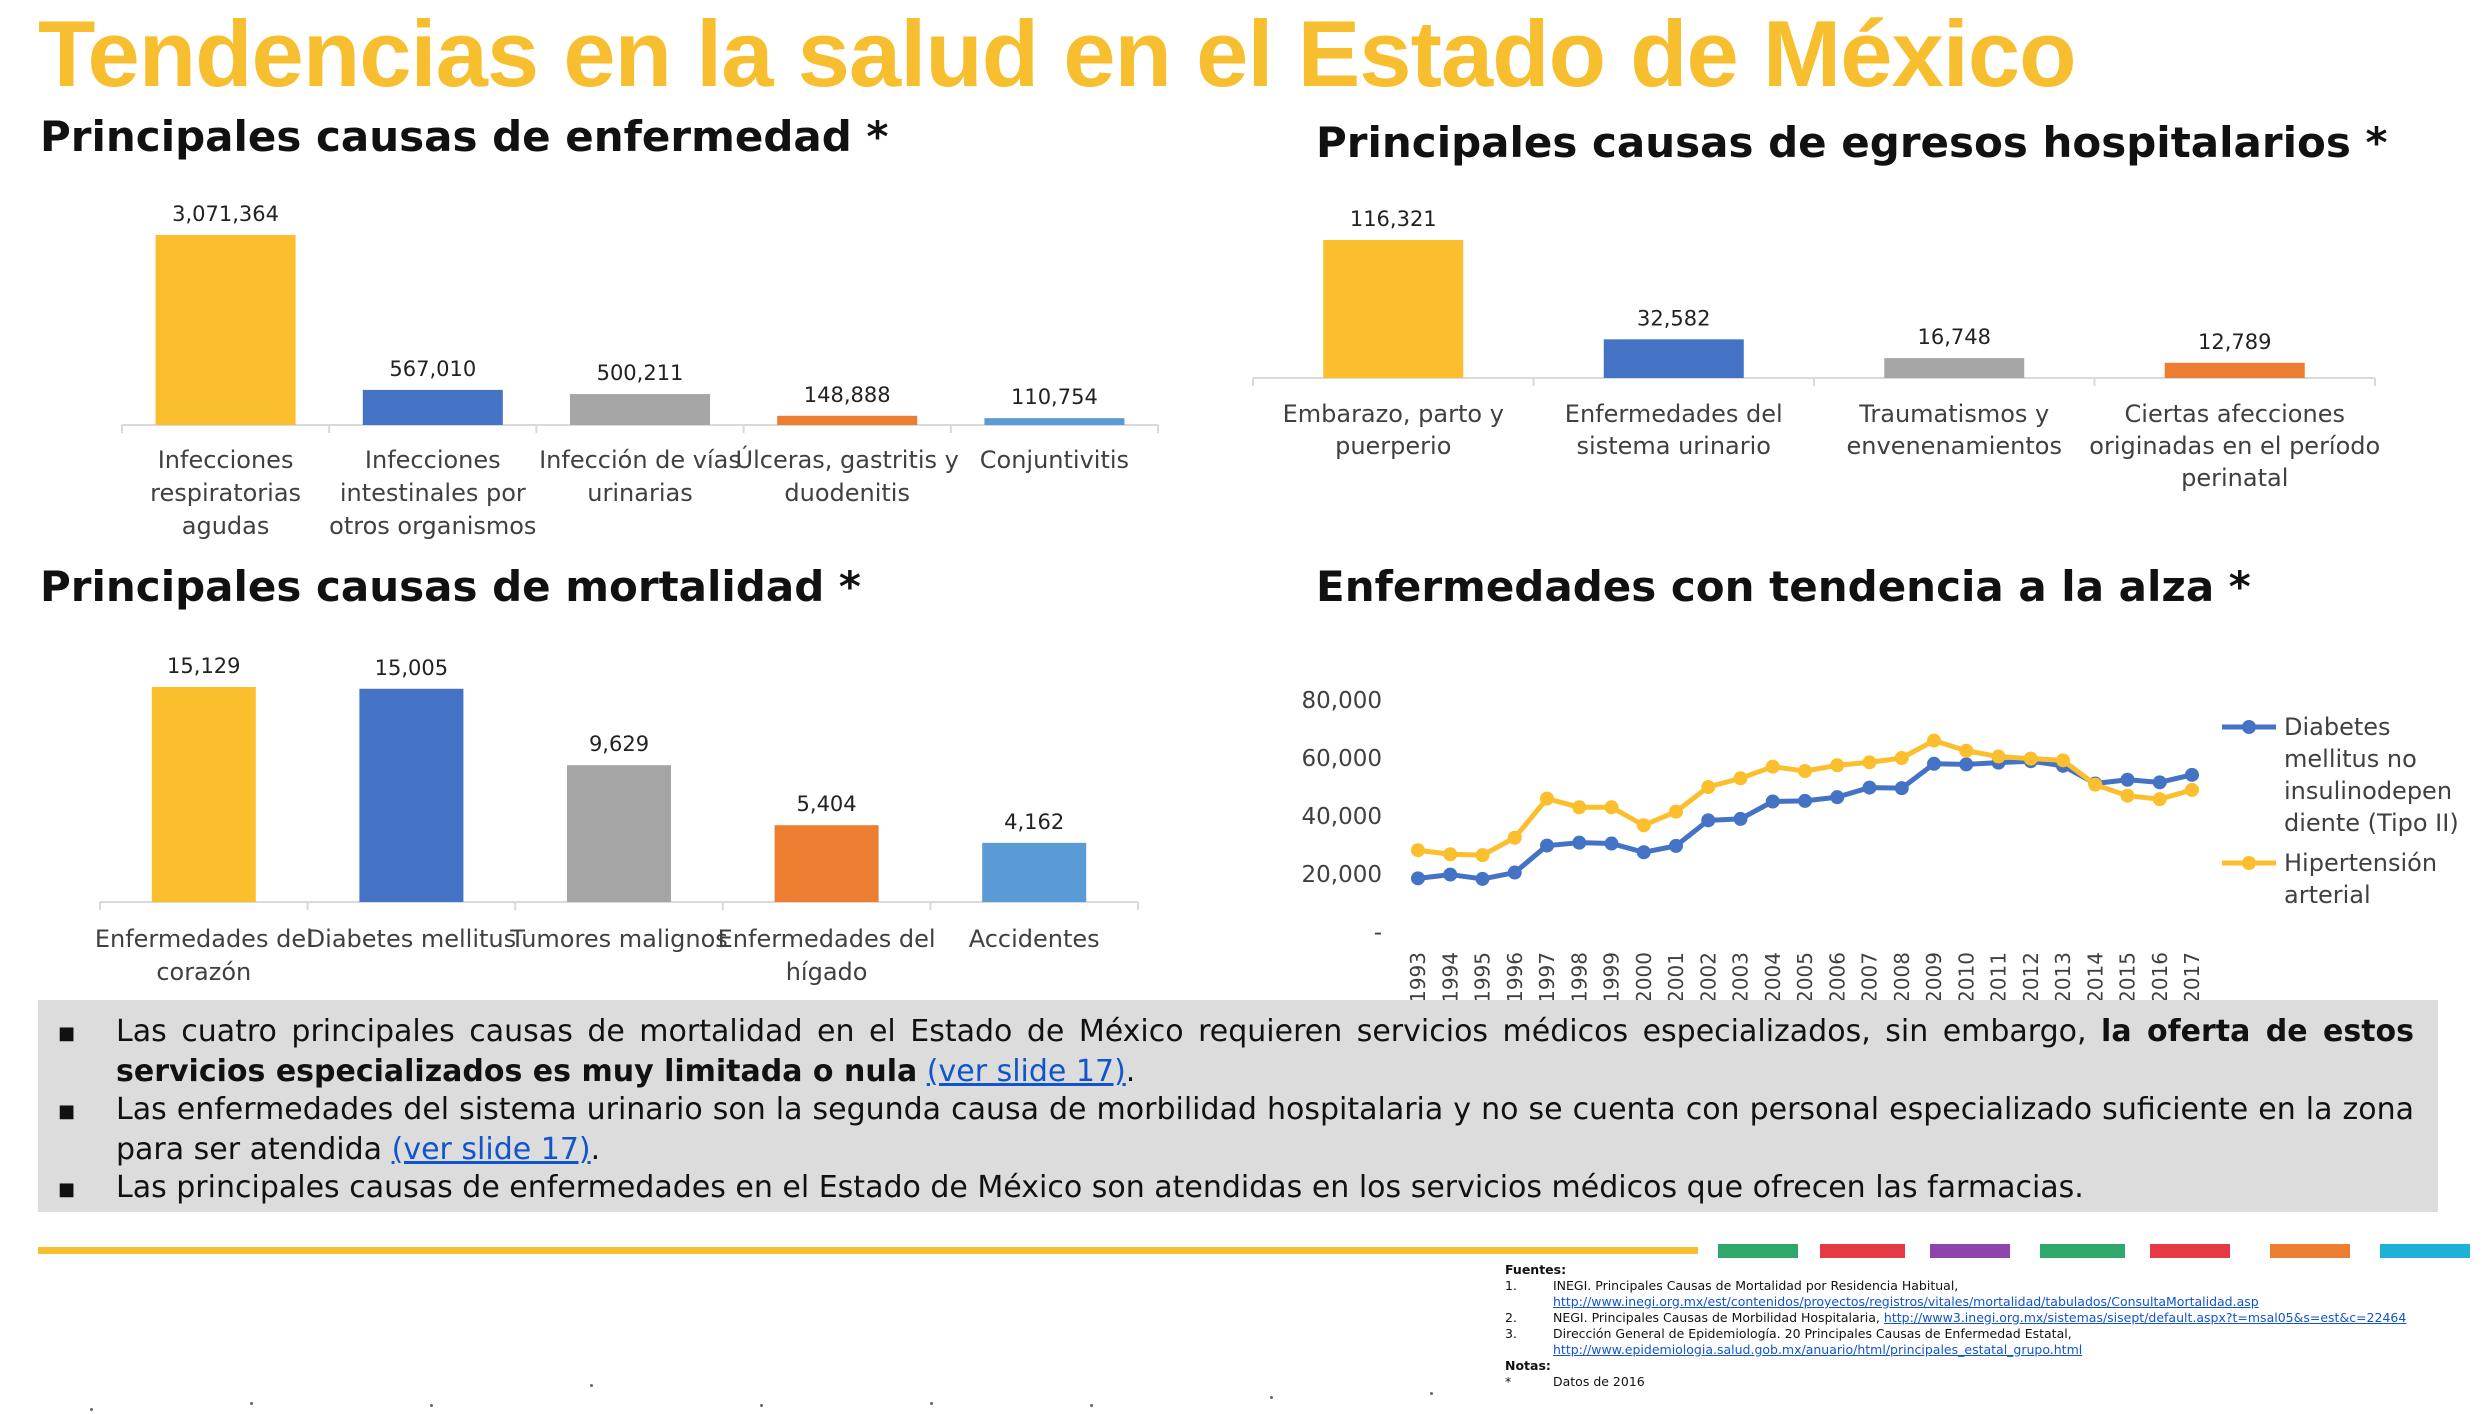  Describe the element at coordinates (432, 526) in the screenshot. I see `category-label: otros organismos` at that location.